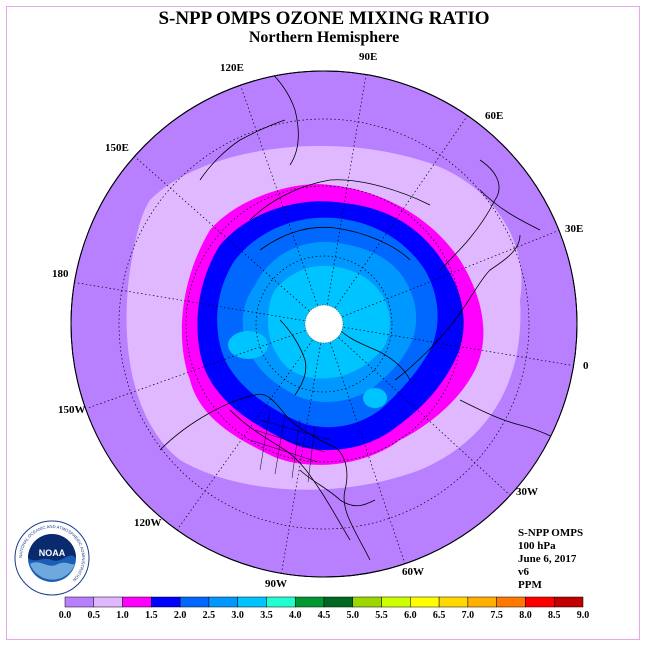  What do you see at coordinates (324, 37) in the screenshot?
I see `map-subtitle: Northern Hemisphere` at bounding box center [324, 37].